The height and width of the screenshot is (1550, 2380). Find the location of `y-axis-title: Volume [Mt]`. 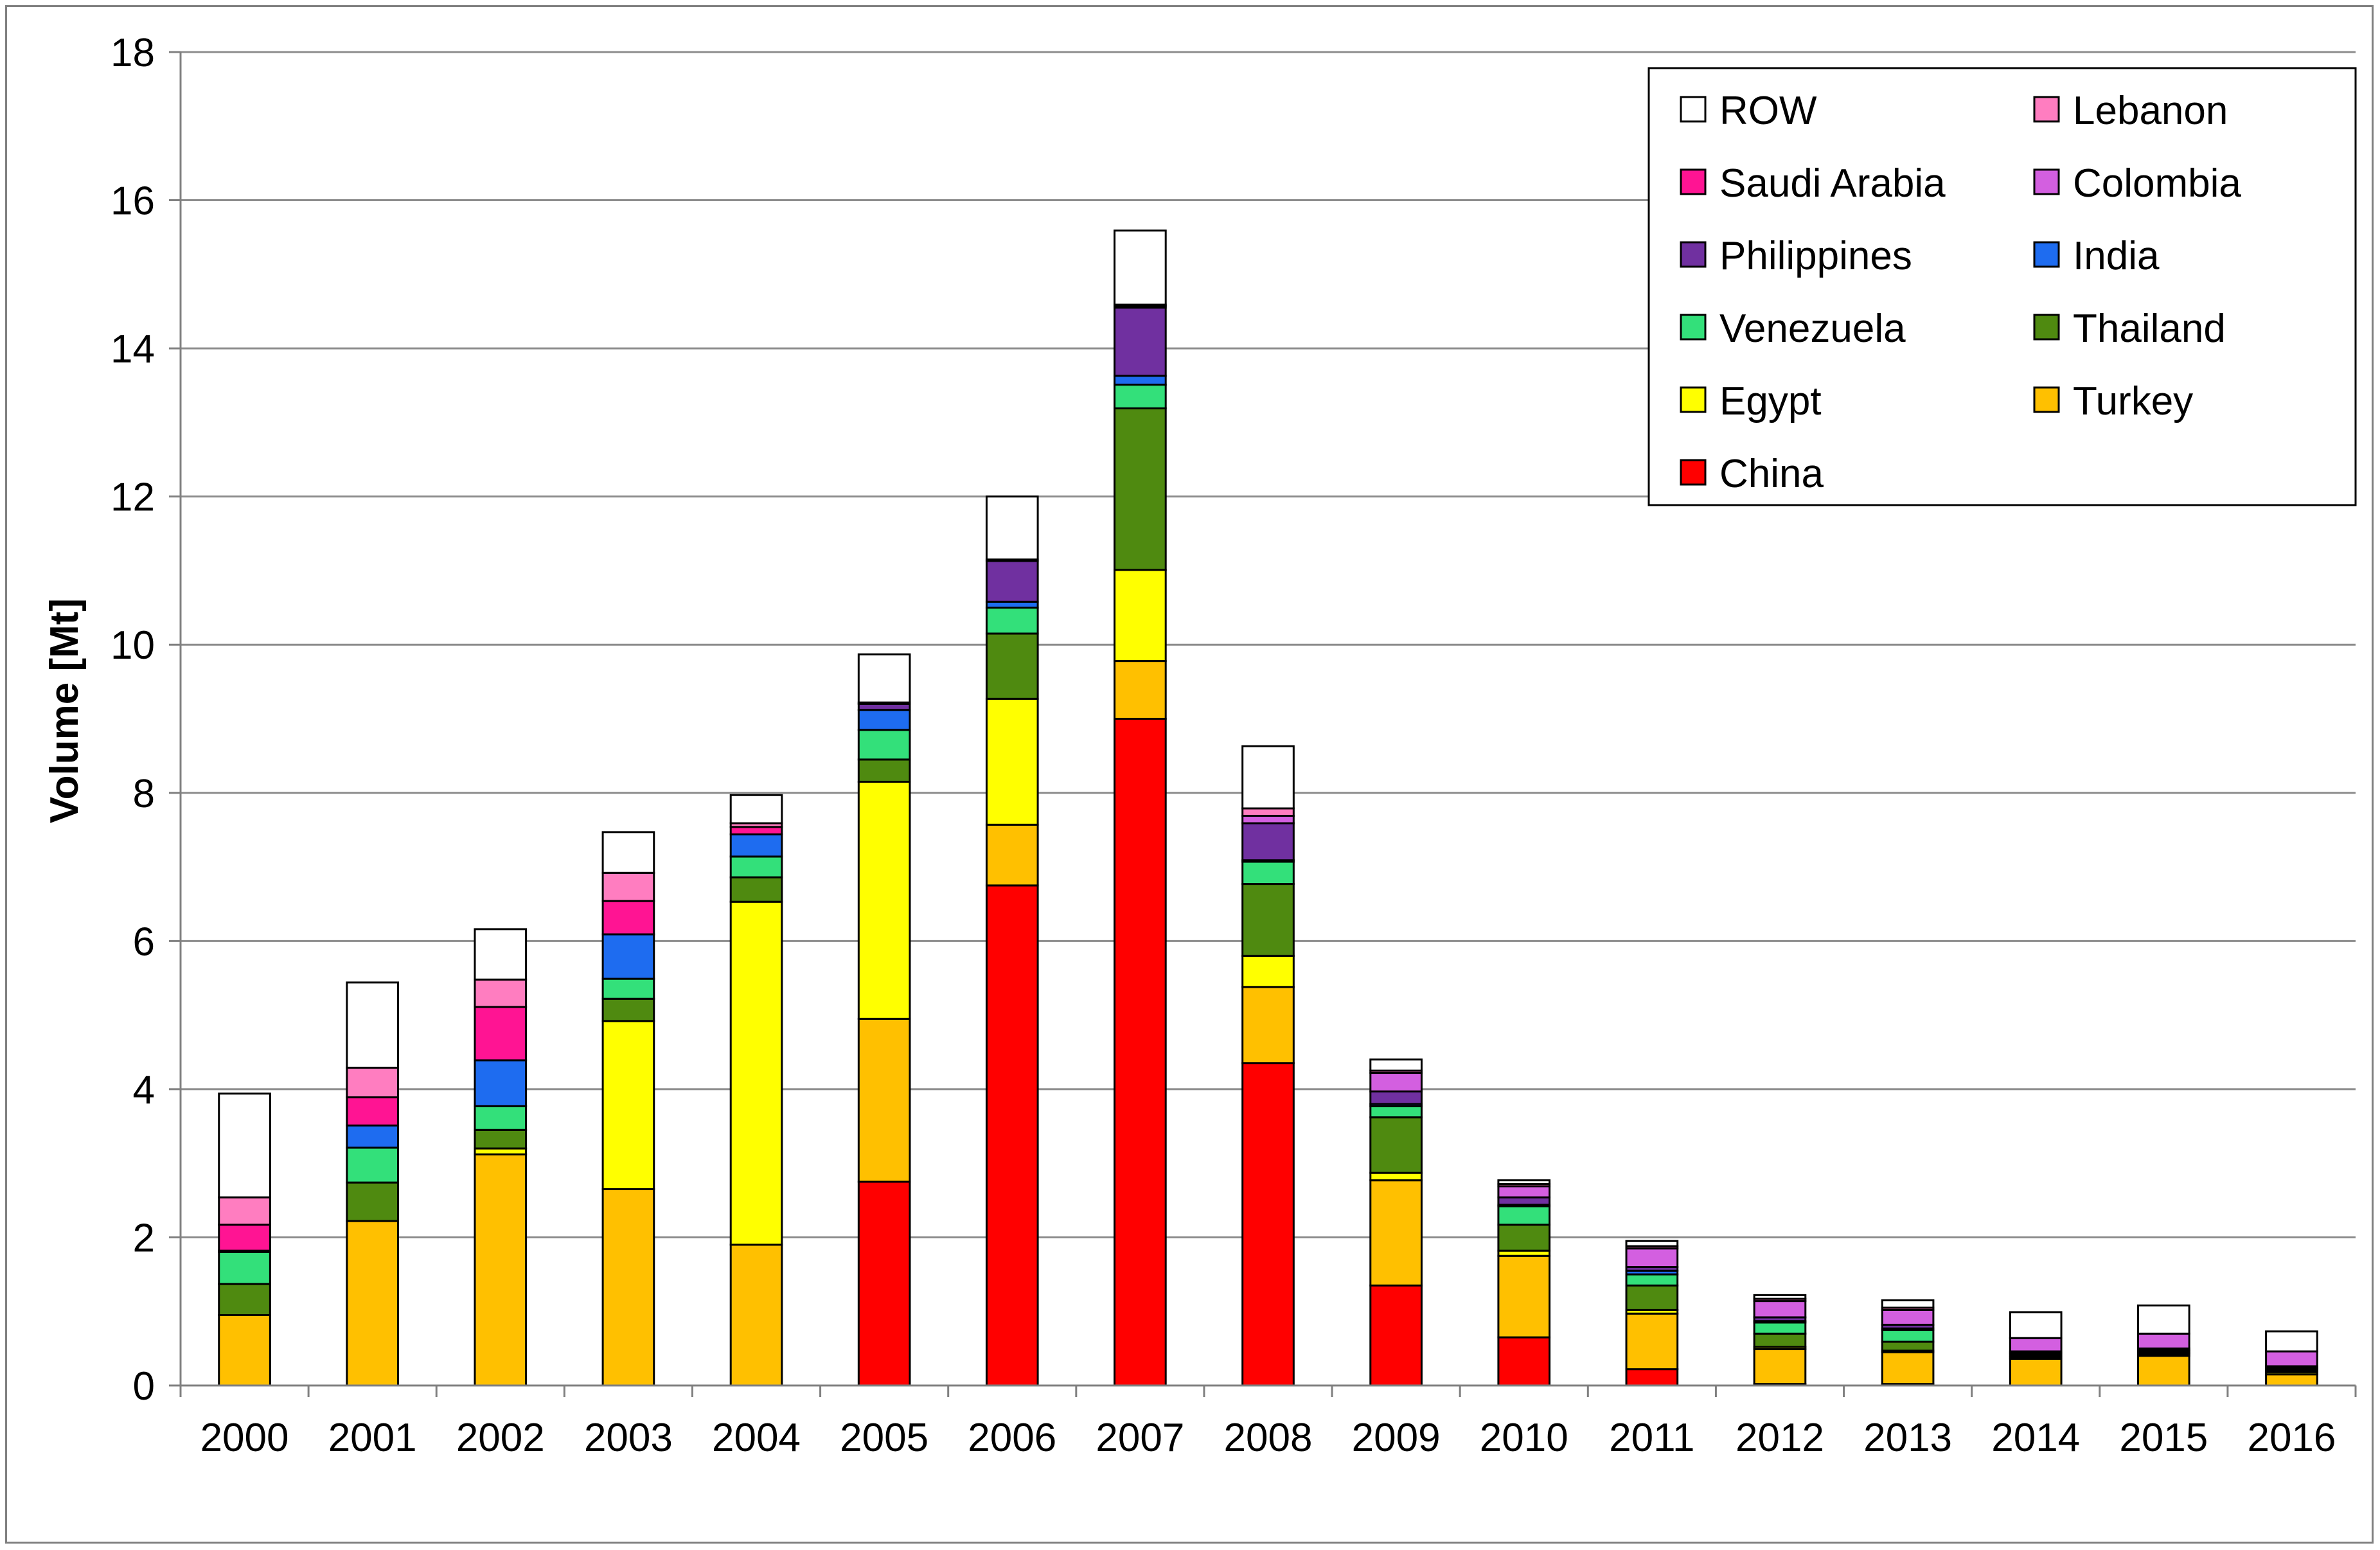

y-axis-title: Volume [Mt] is located at coordinates (64, 711).